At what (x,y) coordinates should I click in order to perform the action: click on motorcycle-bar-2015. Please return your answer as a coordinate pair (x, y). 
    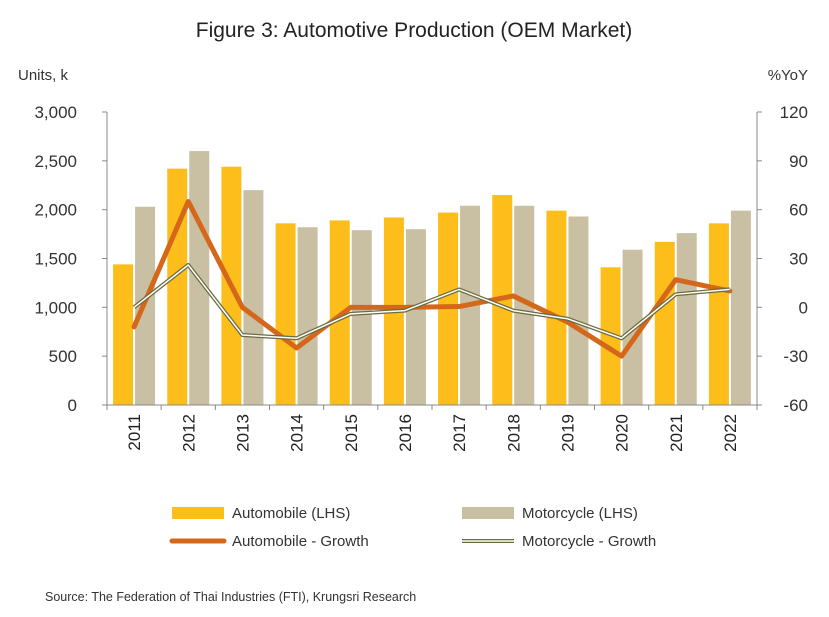
    Looking at the image, I should click on (361, 317).